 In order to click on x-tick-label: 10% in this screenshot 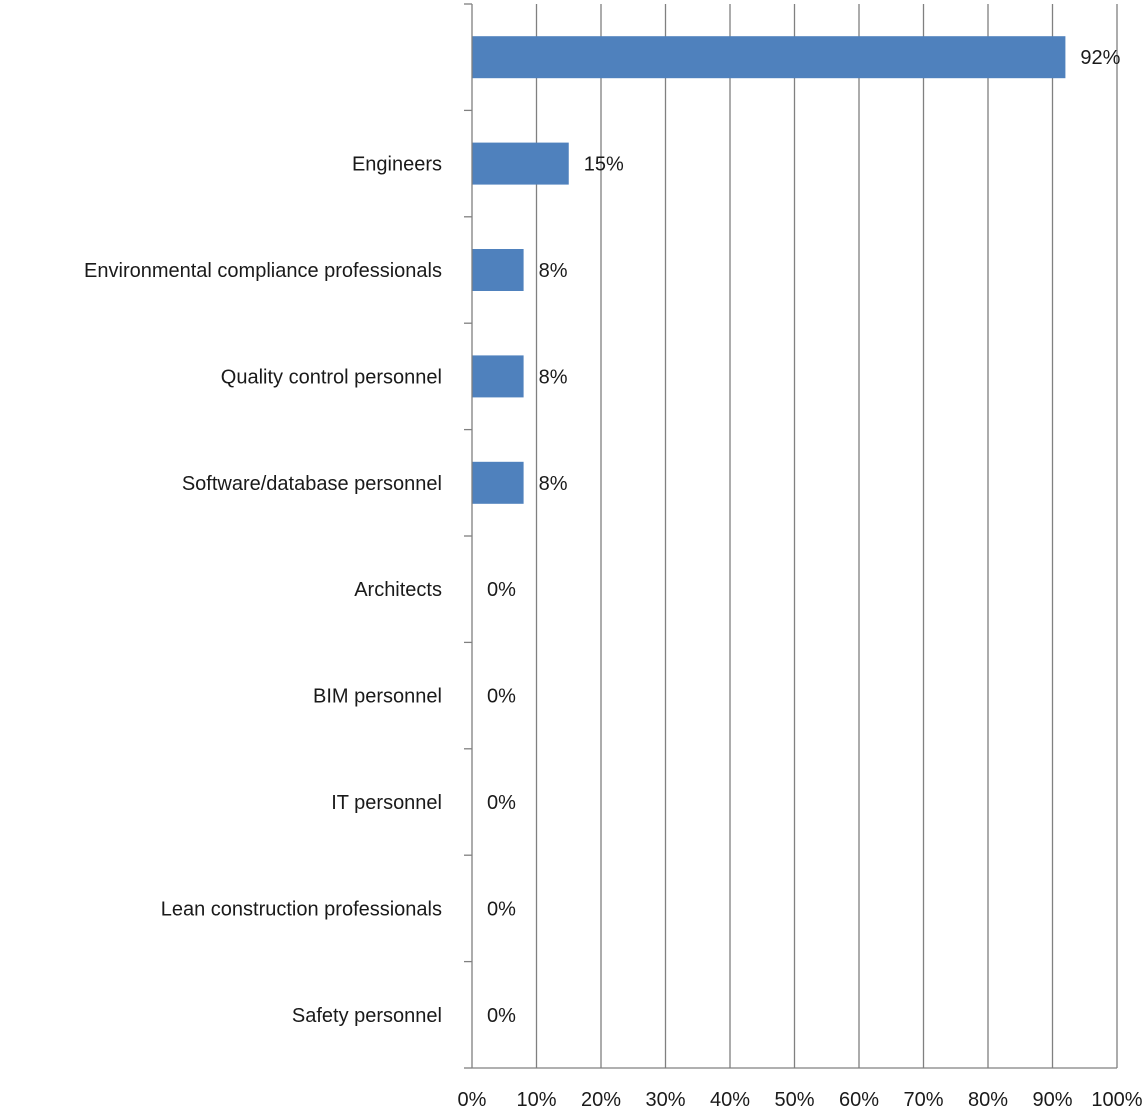, I will do `click(536, 1100)`.